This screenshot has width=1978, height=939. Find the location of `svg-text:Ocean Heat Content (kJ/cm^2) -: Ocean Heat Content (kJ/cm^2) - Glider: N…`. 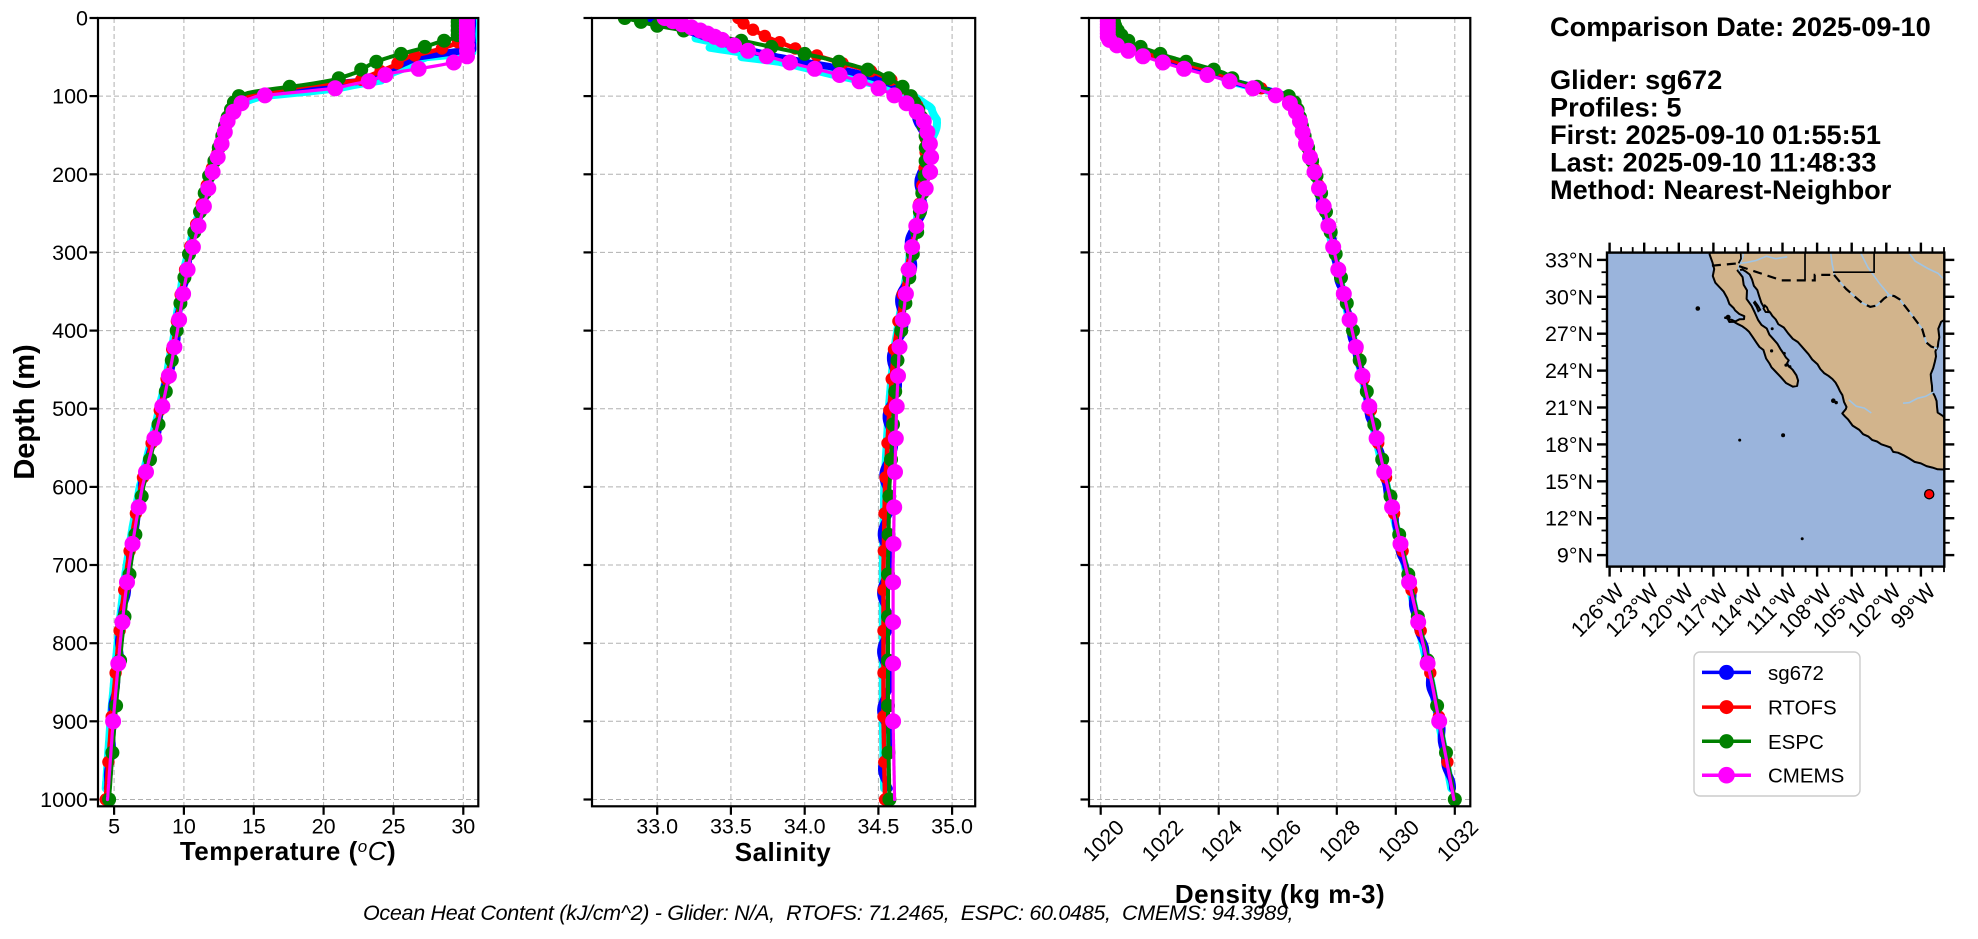

svg-text:Ocean Heat Content (kJ/cm^2) -: Ocean Heat Content (kJ/cm^2) - Glider: N… is located at coordinates (828, 913).